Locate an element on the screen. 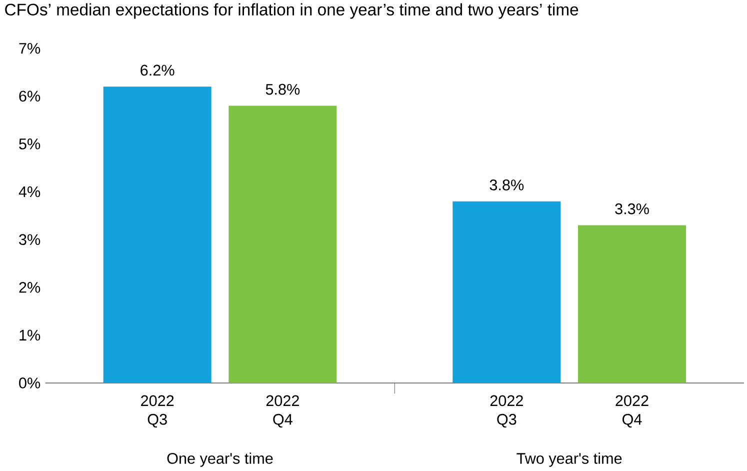 The height and width of the screenshot is (471, 747). y-tick-label: 2% is located at coordinates (29, 287).